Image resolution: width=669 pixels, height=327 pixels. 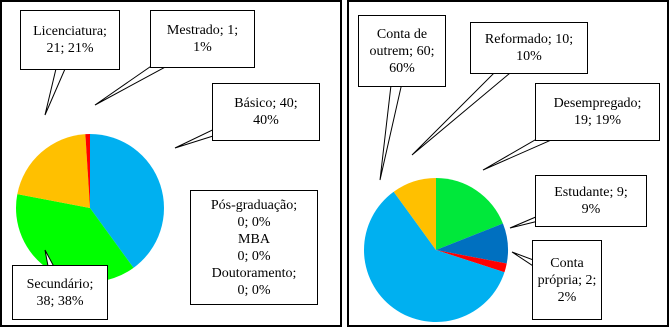 I want to click on data-label: Estudante; 9; 9%, so click(x=591, y=201).